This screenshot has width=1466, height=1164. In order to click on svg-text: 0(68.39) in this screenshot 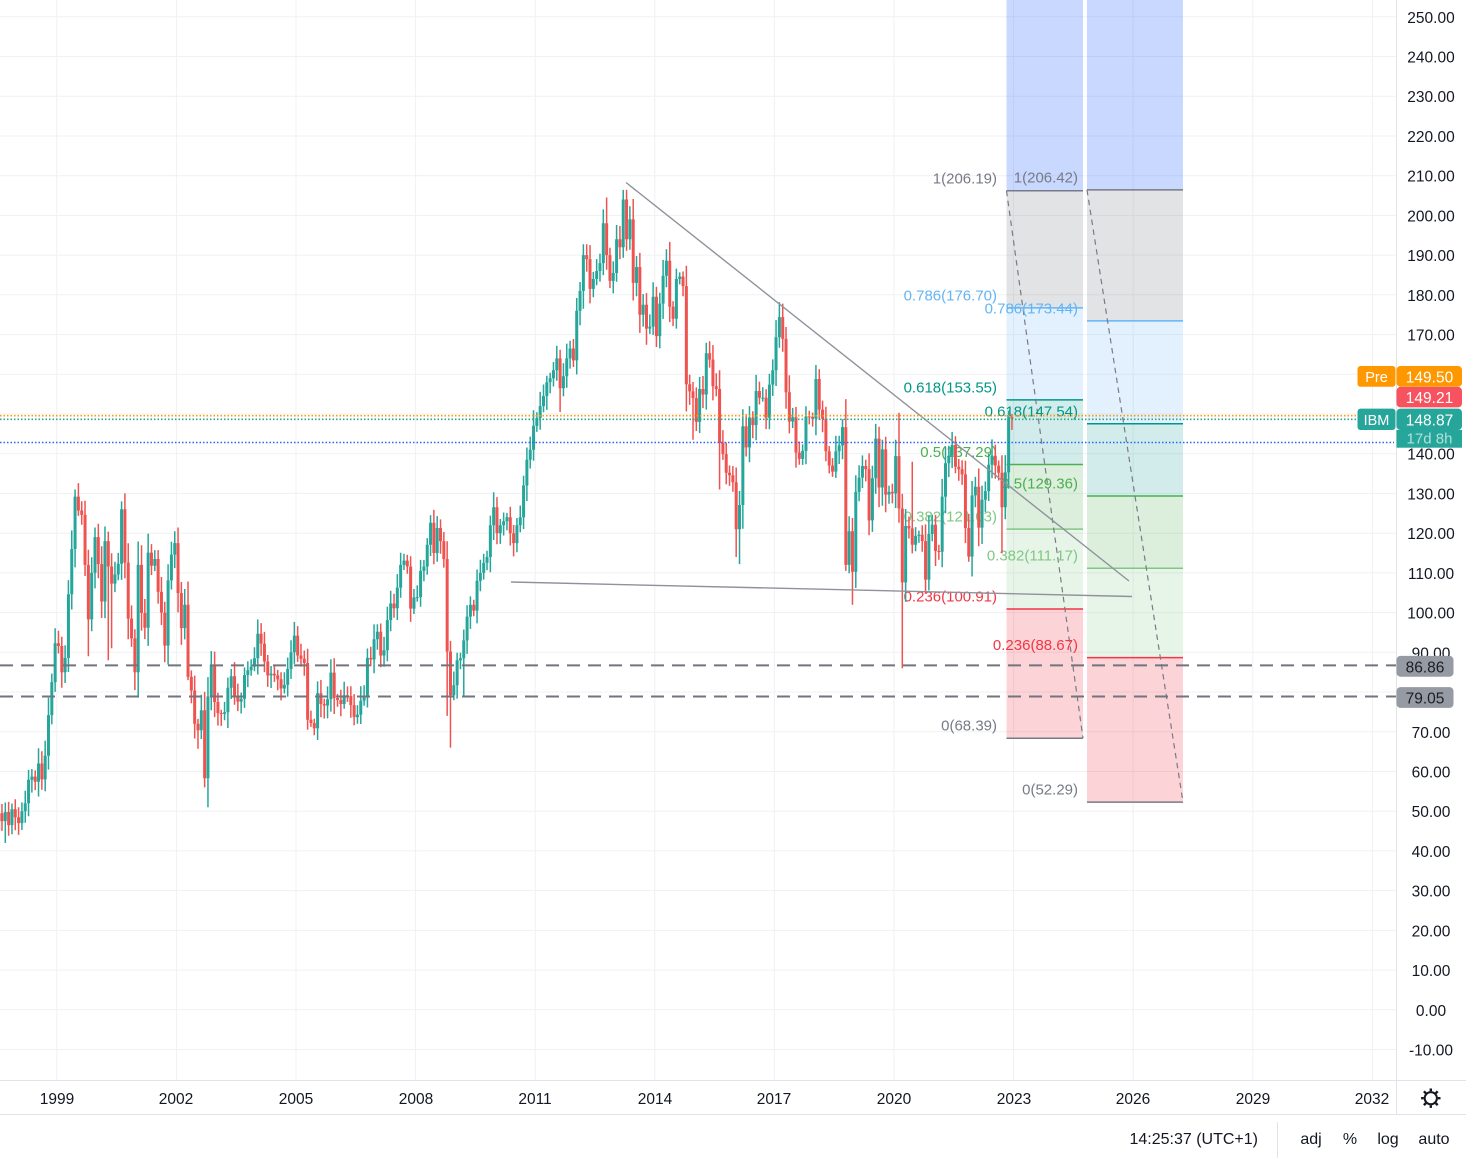, I will do `click(969, 726)`.